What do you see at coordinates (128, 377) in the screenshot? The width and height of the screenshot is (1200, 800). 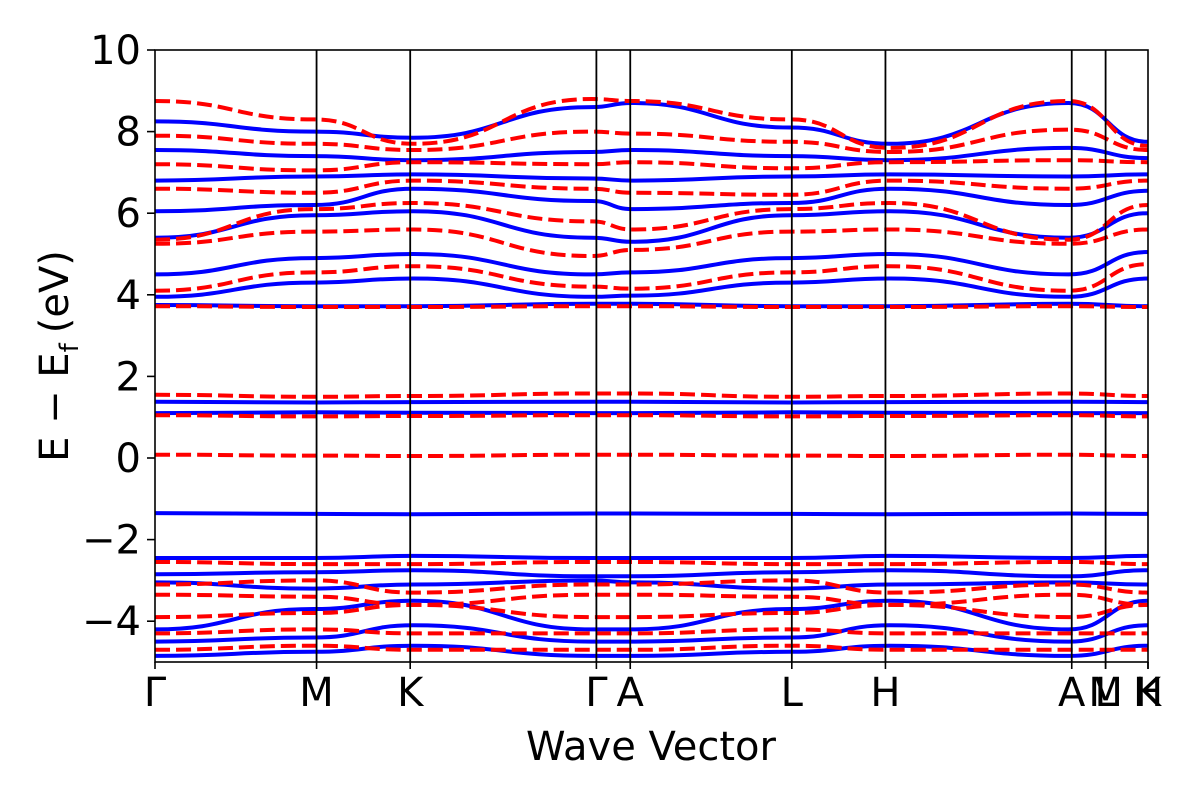 I see `y-tick-label: 2` at bounding box center [128, 377].